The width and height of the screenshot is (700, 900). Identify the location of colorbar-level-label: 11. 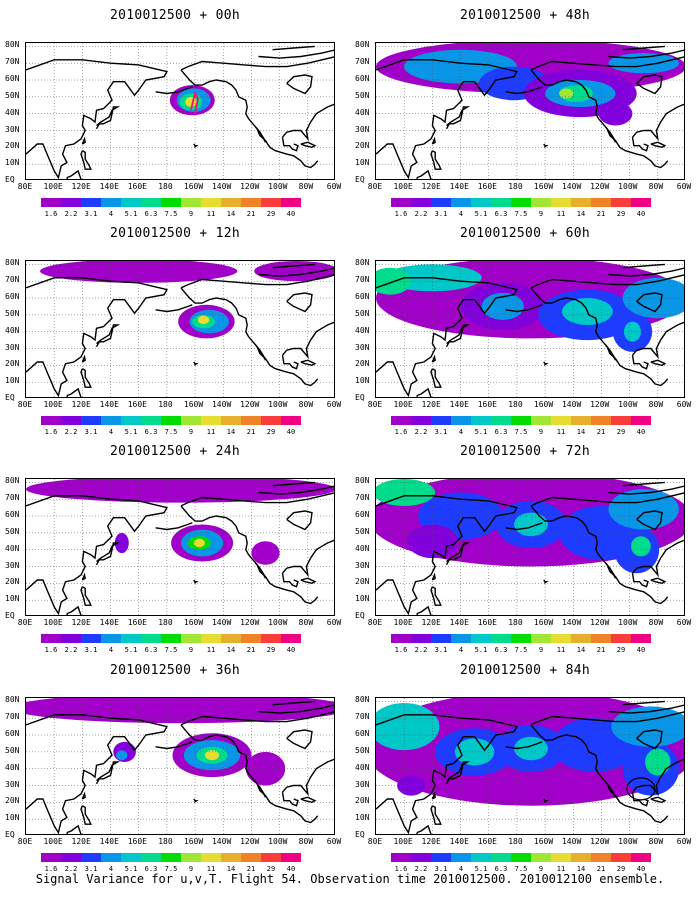
(561, 214).